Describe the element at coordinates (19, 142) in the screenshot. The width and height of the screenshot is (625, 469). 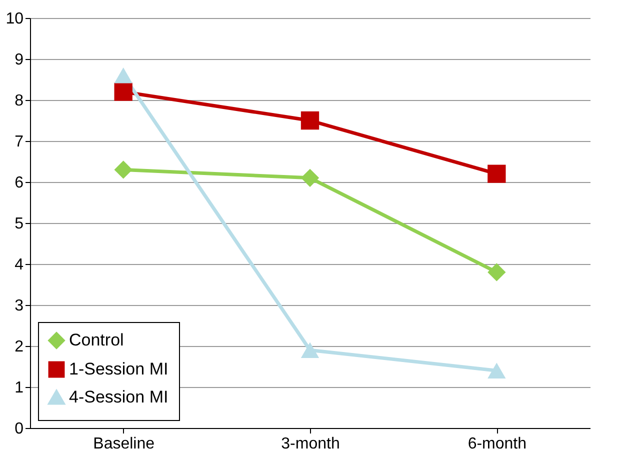
I see `y-tick-label: 7` at that location.